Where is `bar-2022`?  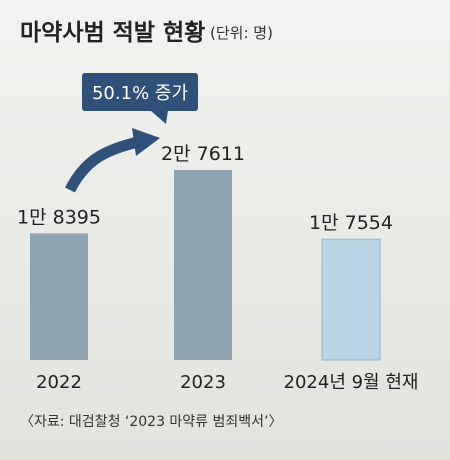 bar-2022 is located at coordinates (59, 296).